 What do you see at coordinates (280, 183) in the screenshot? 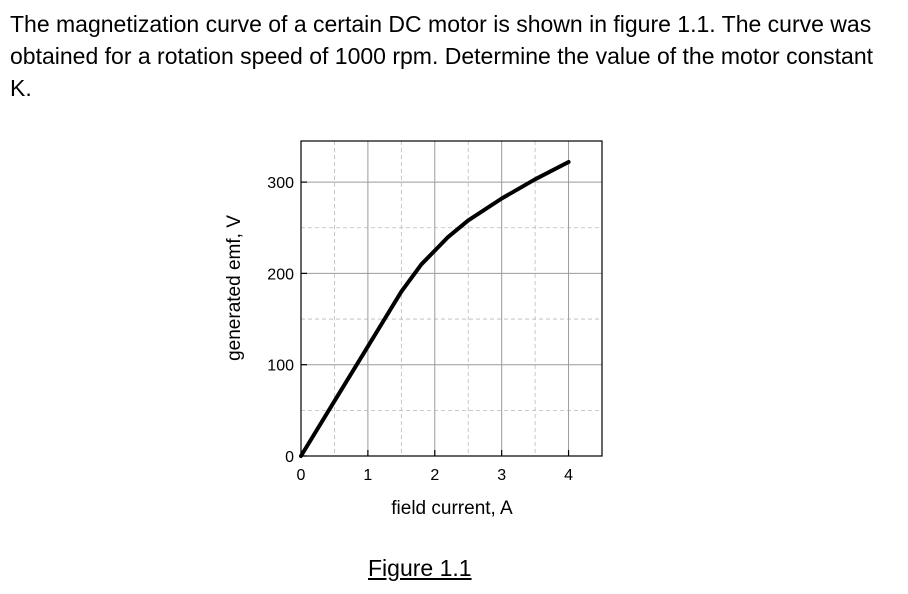
I see `y-tick-label: 300` at bounding box center [280, 183].